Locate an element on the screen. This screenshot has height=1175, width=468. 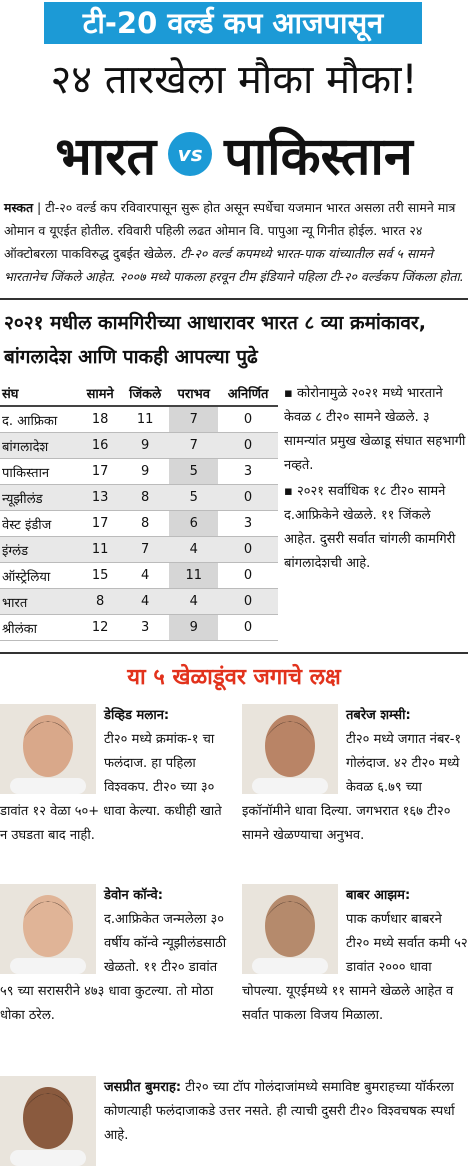
section-title: या ५ खेळाडूंवर जगाचे लक्ष is located at coordinates (234, 677).